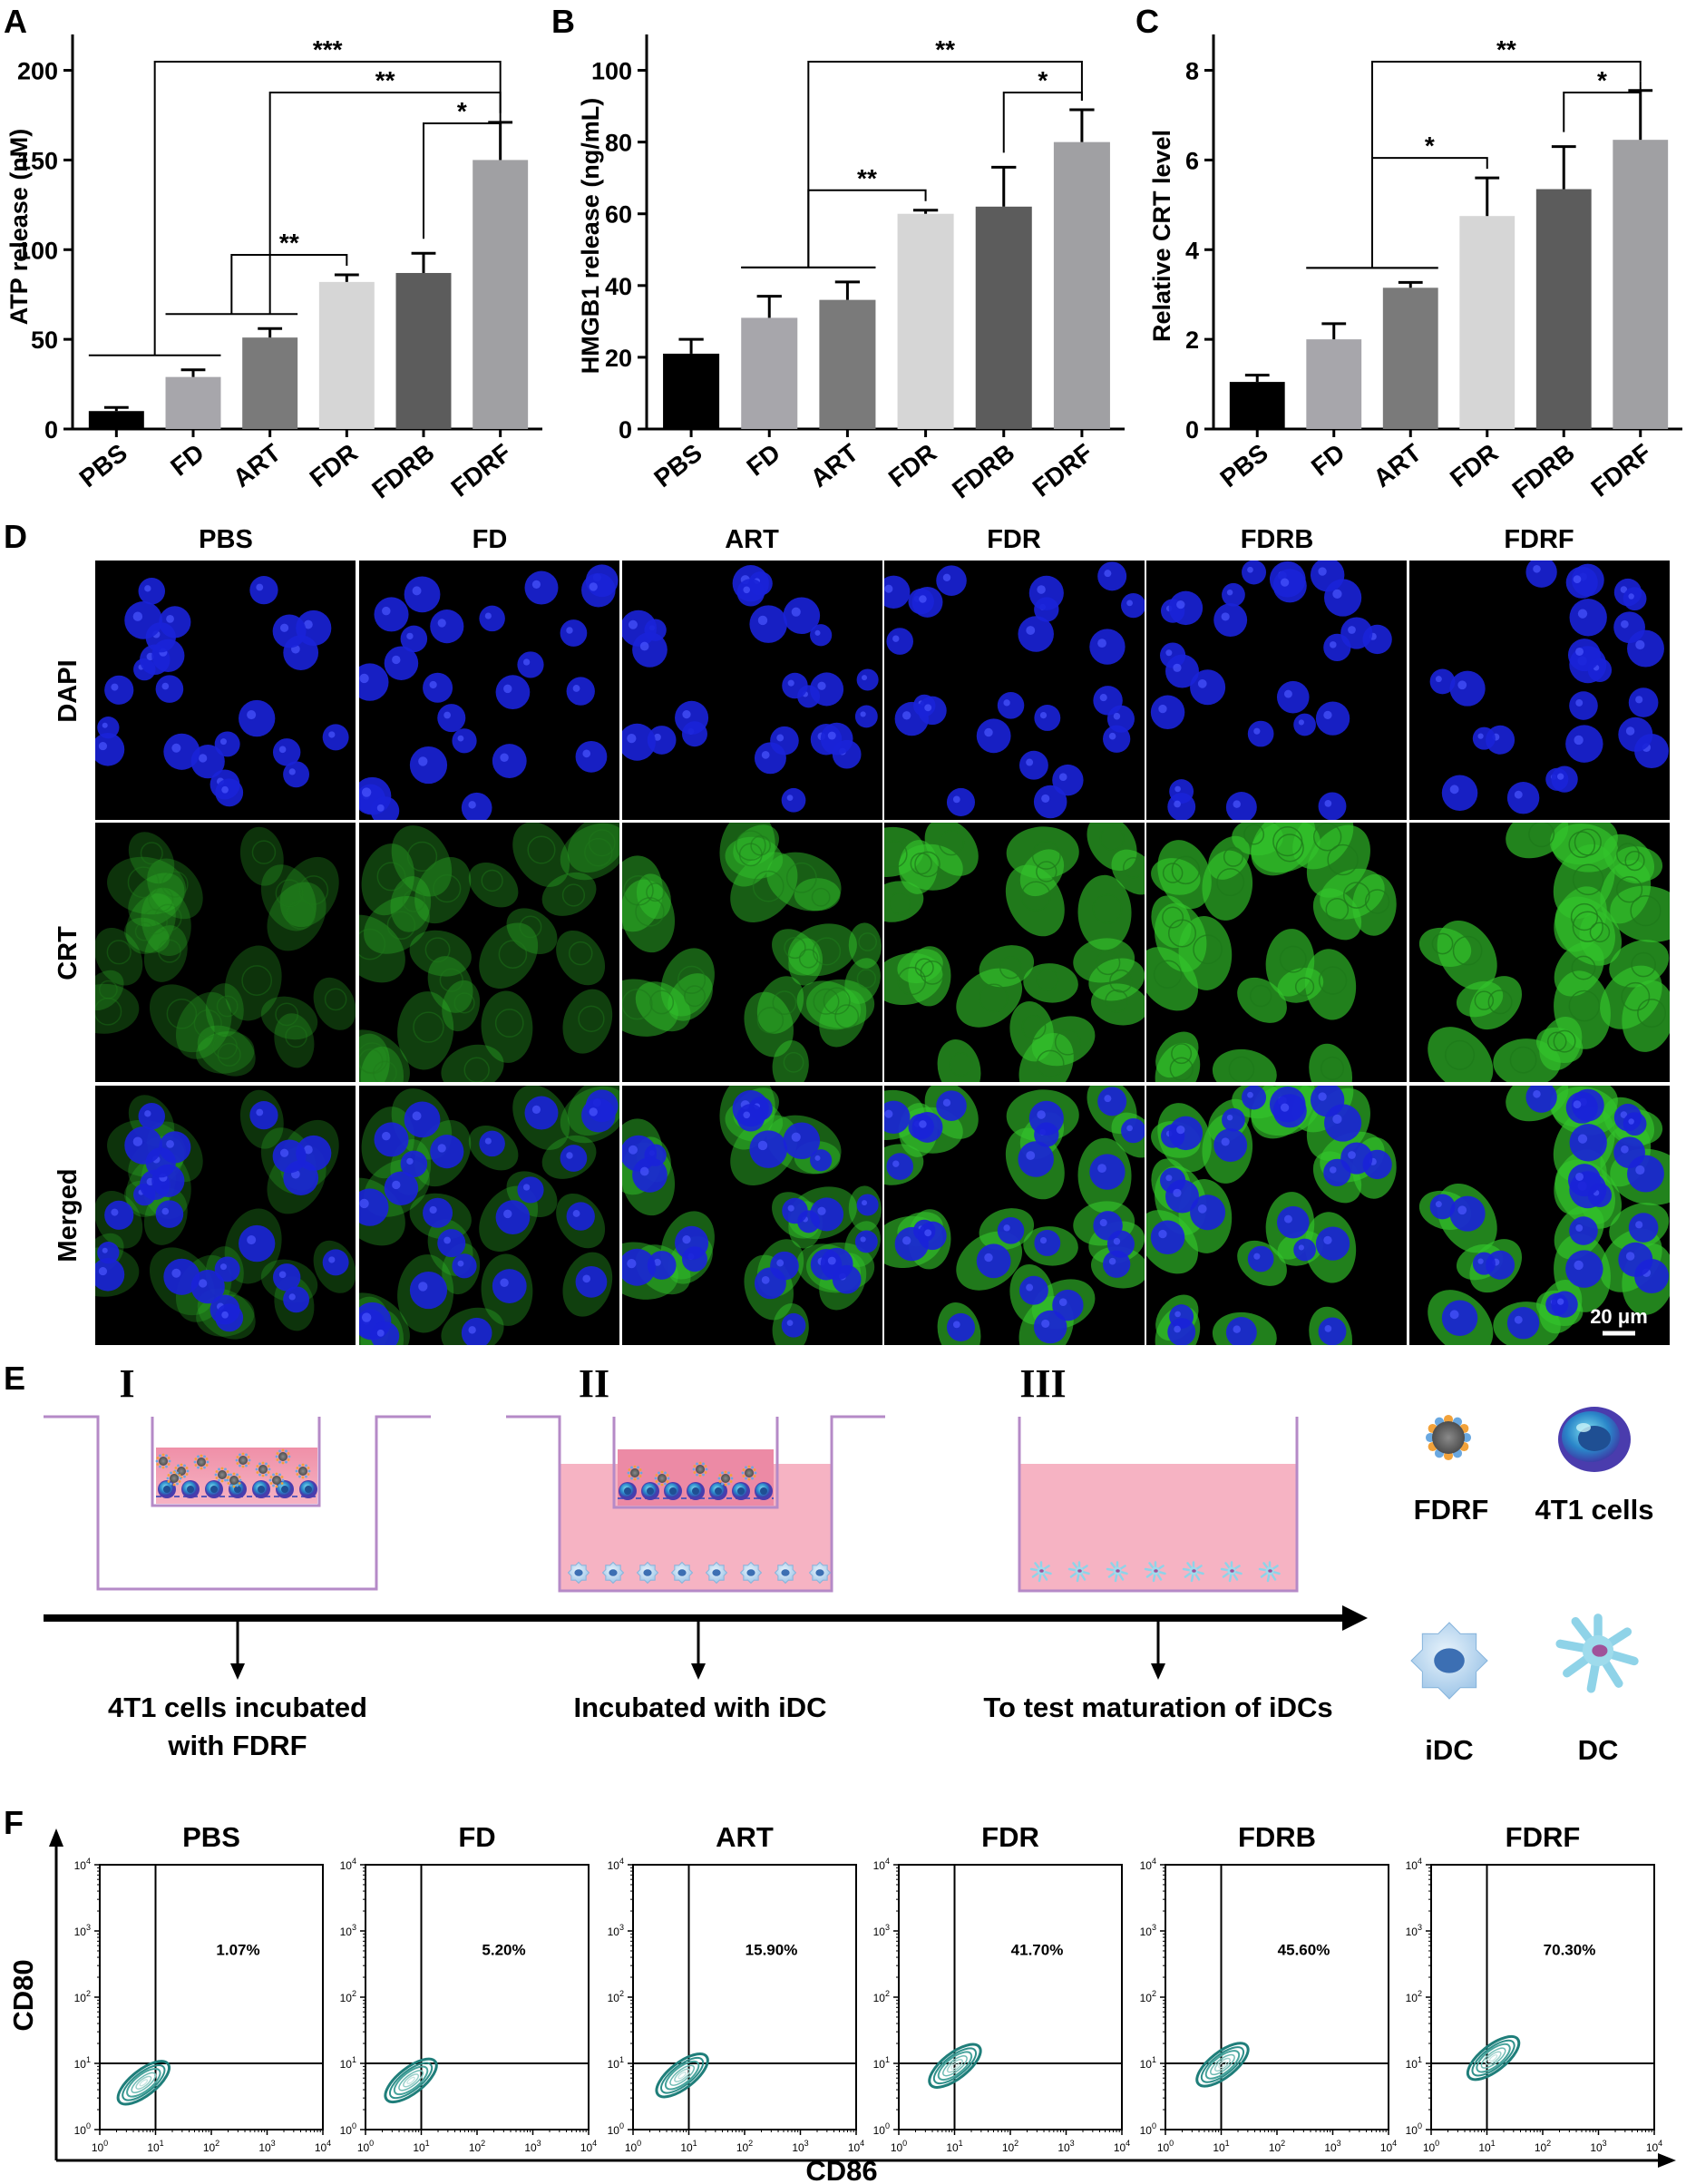  Describe the element at coordinates (462, 111) in the screenshot. I see `significance-label: *` at that location.